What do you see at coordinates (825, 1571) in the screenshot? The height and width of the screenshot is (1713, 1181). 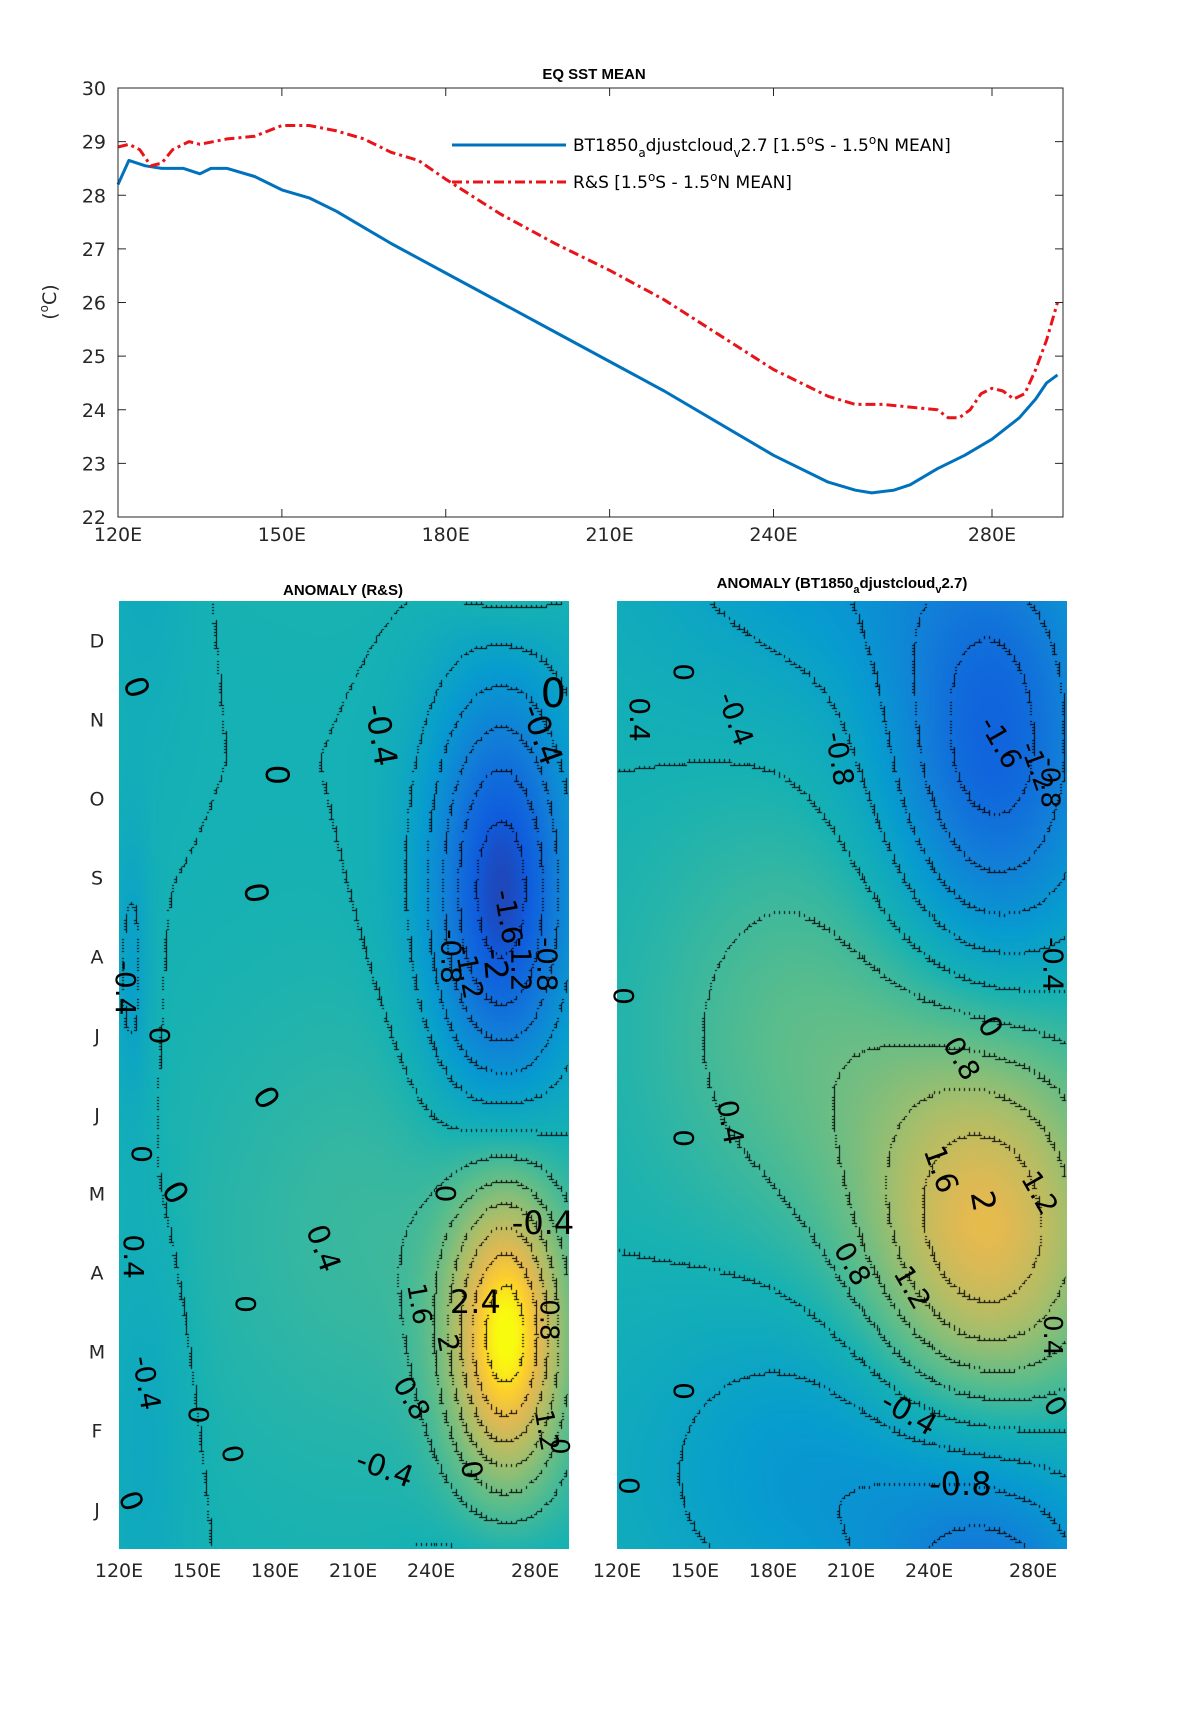 I see `anomaly-bt1850-x-ticks: 120E 150E 180E 210E 240E 280E` at bounding box center [825, 1571].